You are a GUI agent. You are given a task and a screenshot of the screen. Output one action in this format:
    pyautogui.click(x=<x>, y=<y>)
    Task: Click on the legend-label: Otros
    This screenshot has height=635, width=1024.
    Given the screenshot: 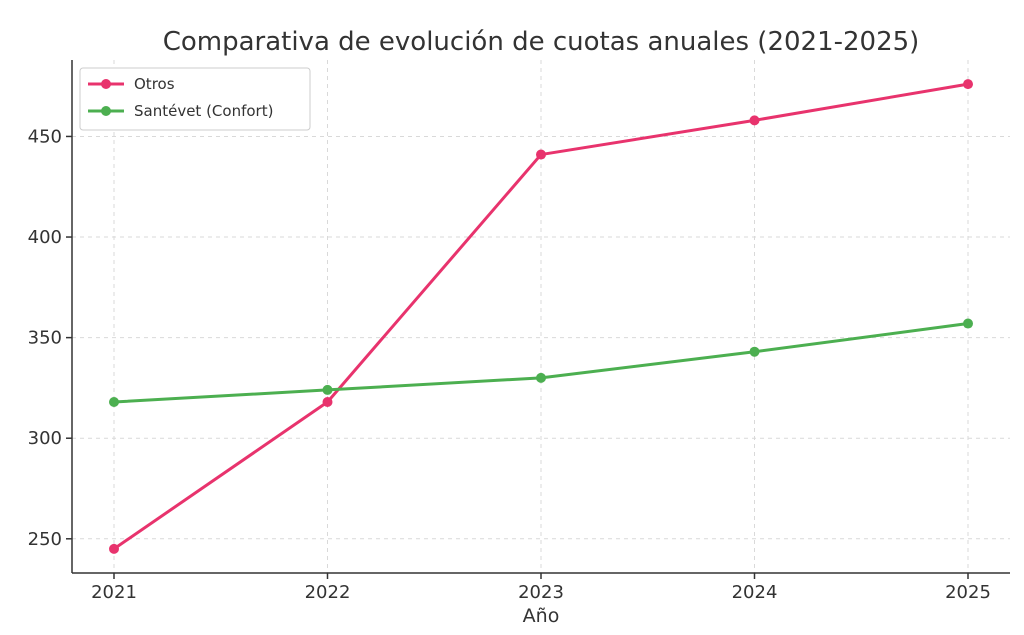 What is the action you would take?
    pyautogui.click(x=154, y=84)
    